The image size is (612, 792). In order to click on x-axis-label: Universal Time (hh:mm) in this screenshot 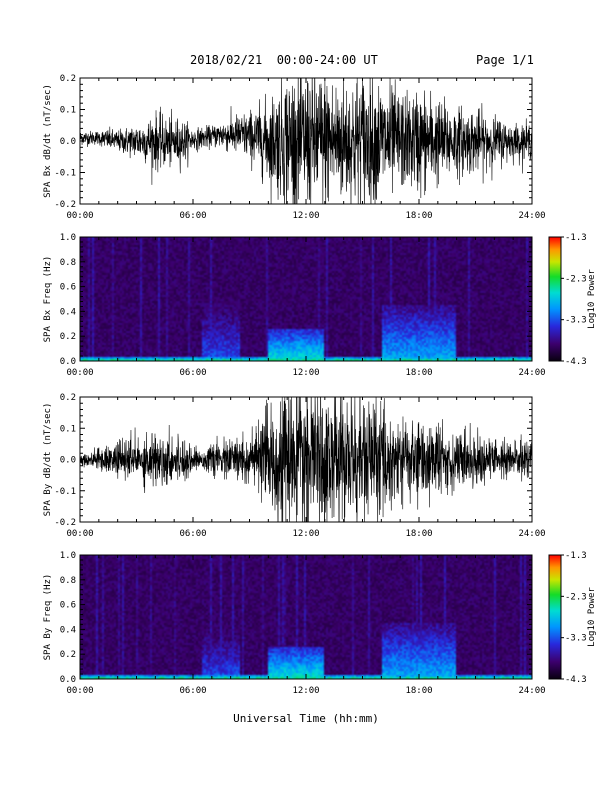, I will do `click(306, 718)`.